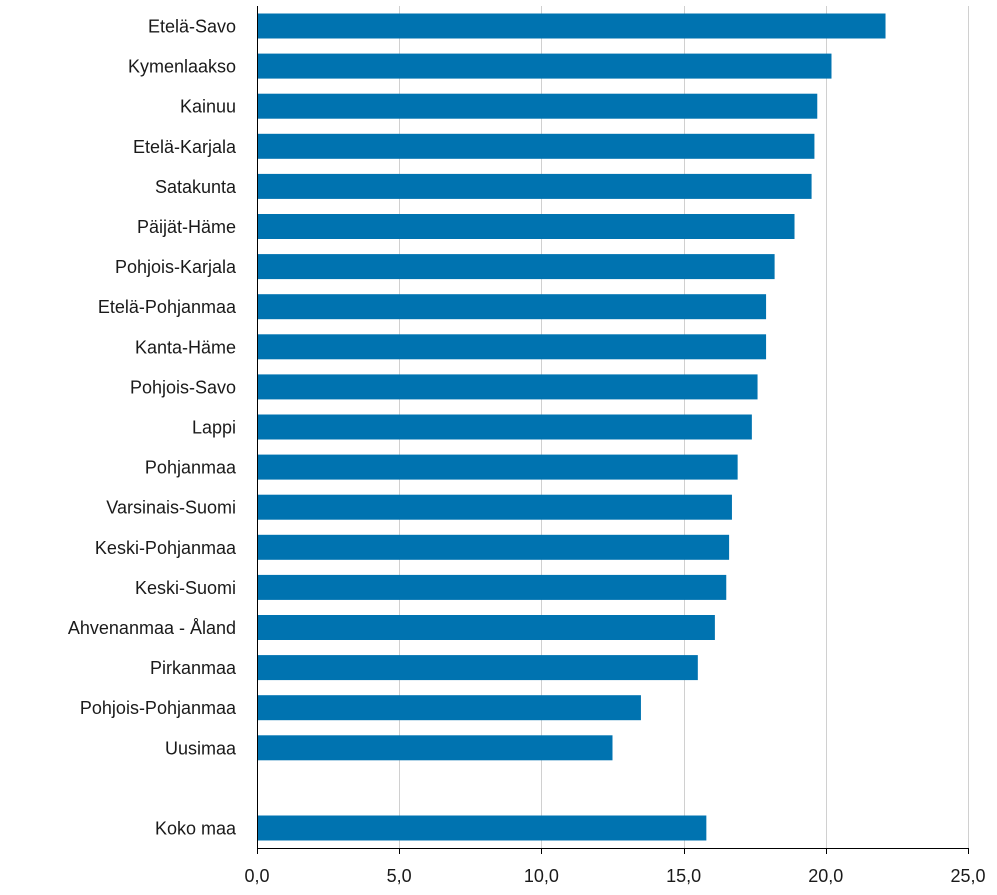  Describe the element at coordinates (399, 876) in the screenshot. I see `x-tick-label: 5,0` at that location.